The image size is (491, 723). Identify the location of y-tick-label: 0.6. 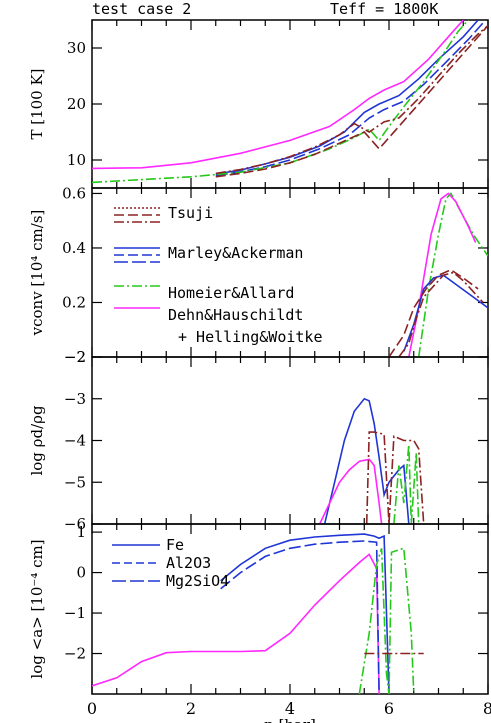
(74, 193).